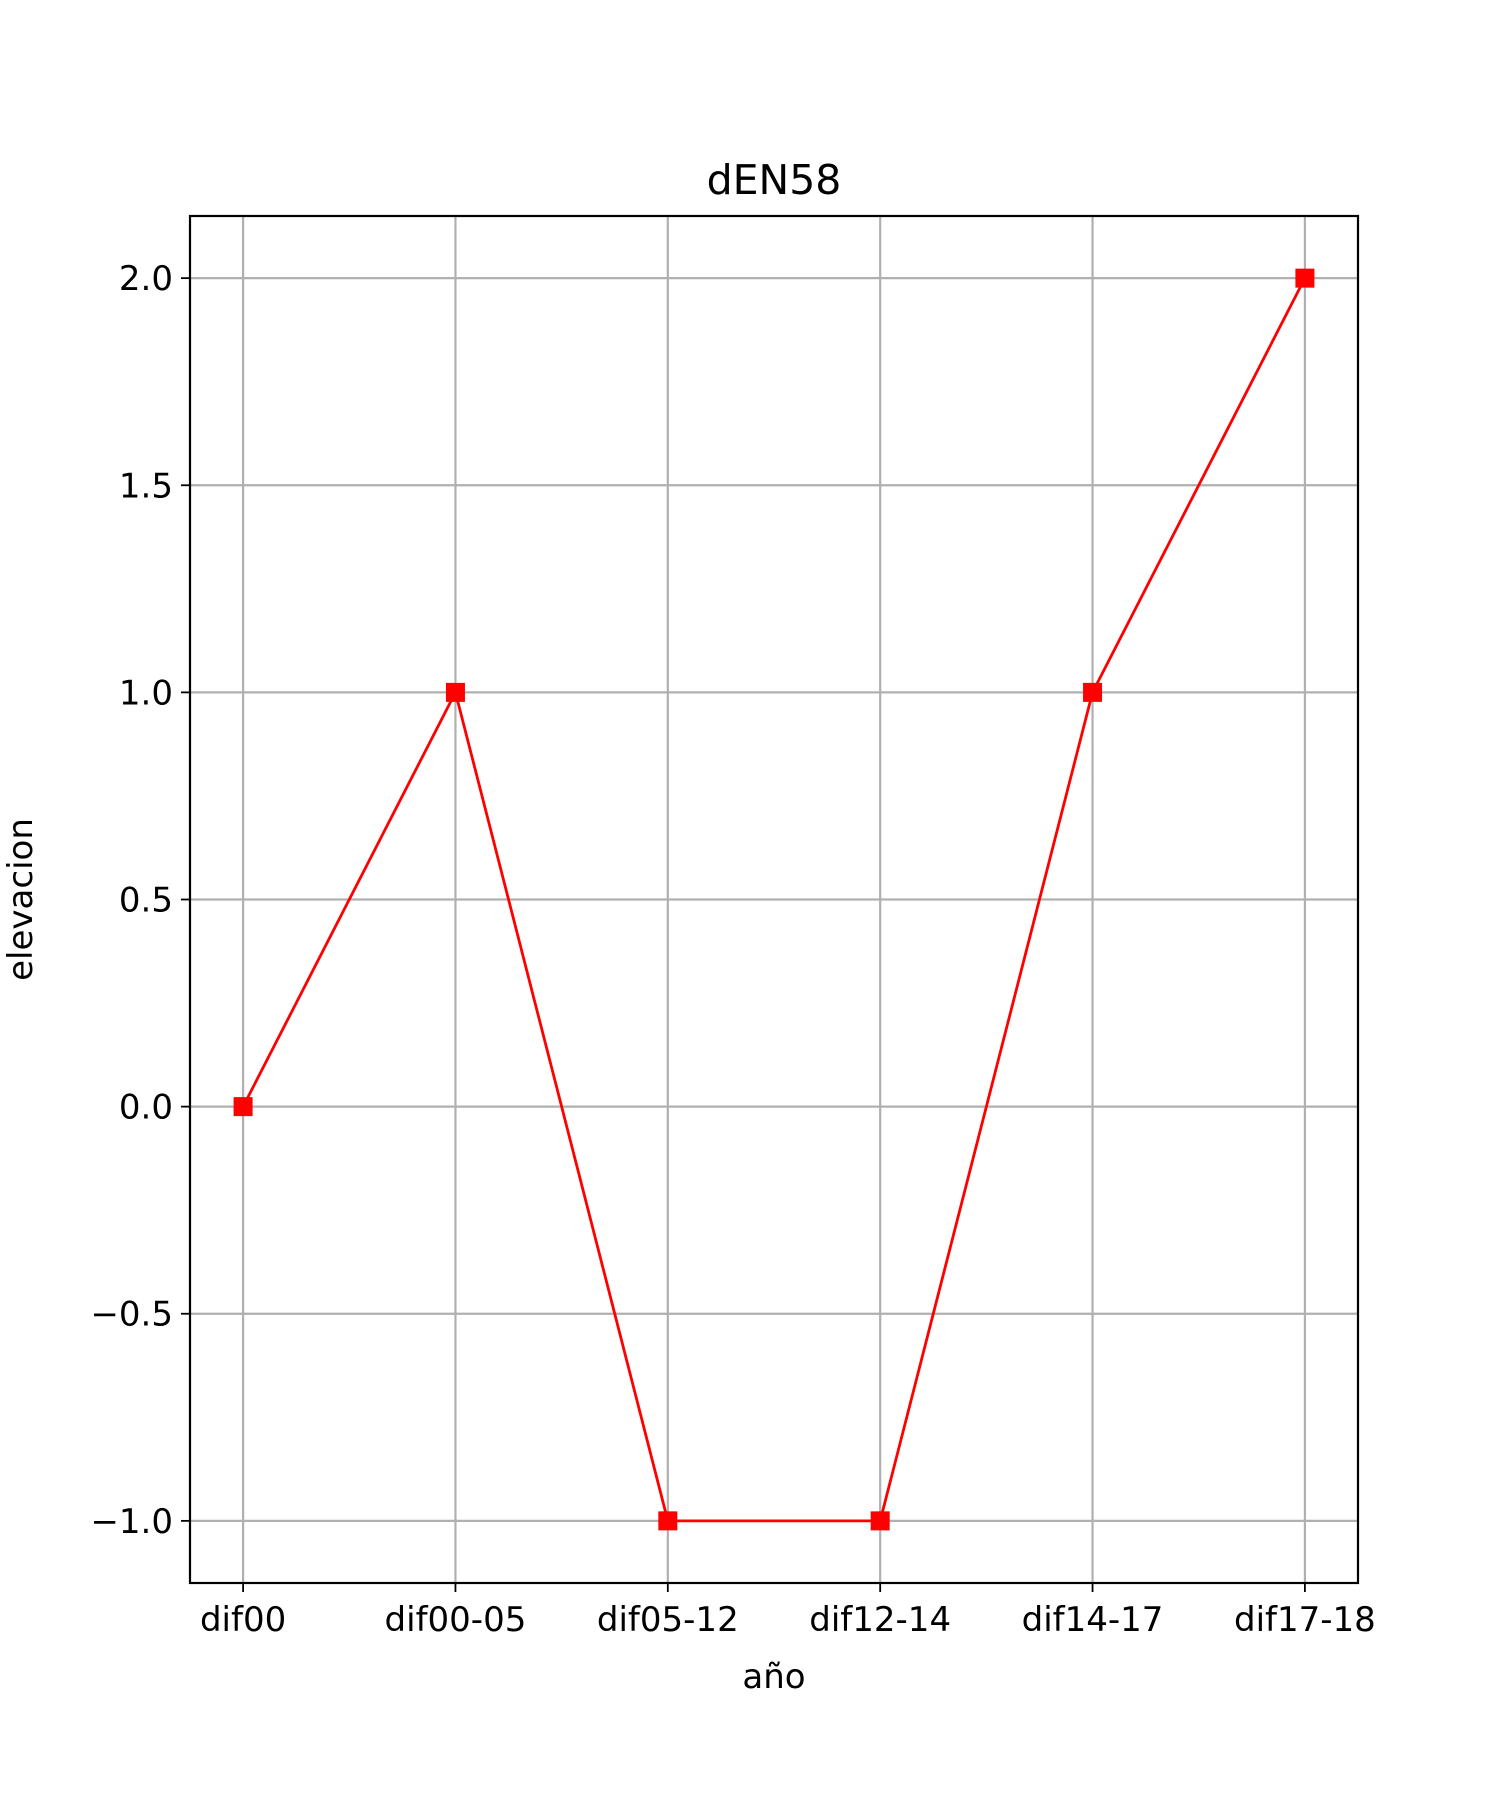 The height and width of the screenshot is (1800, 1500). I want to click on y-tick-label: 1.5, so click(146, 486).